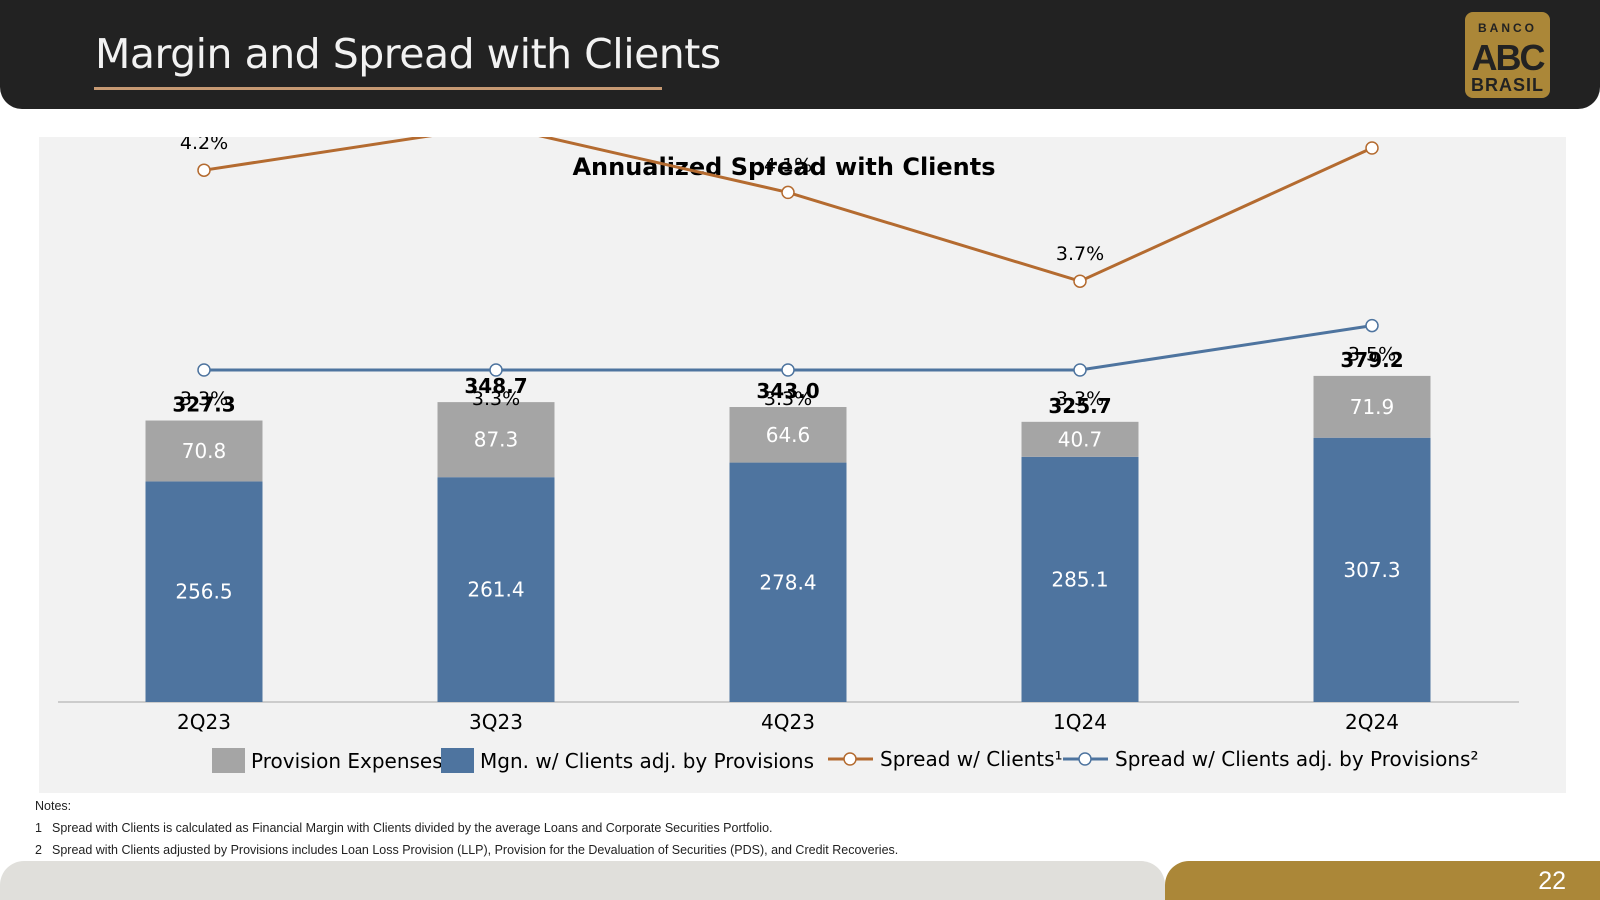 The width and height of the screenshot is (1600, 900). I want to click on provision-value-label: 64.6, so click(788, 435).